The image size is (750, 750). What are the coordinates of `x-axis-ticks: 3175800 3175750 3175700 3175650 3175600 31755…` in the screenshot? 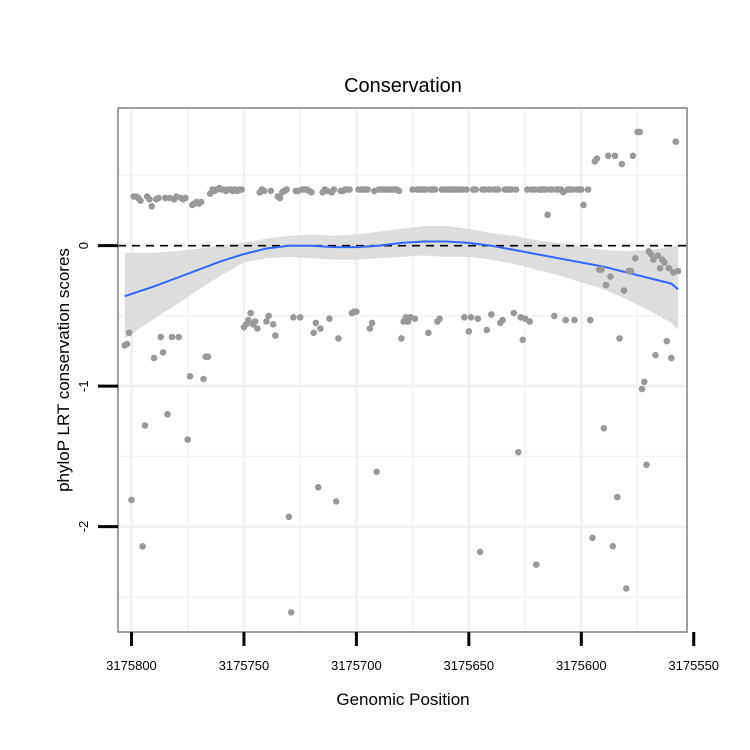 It's located at (412, 652).